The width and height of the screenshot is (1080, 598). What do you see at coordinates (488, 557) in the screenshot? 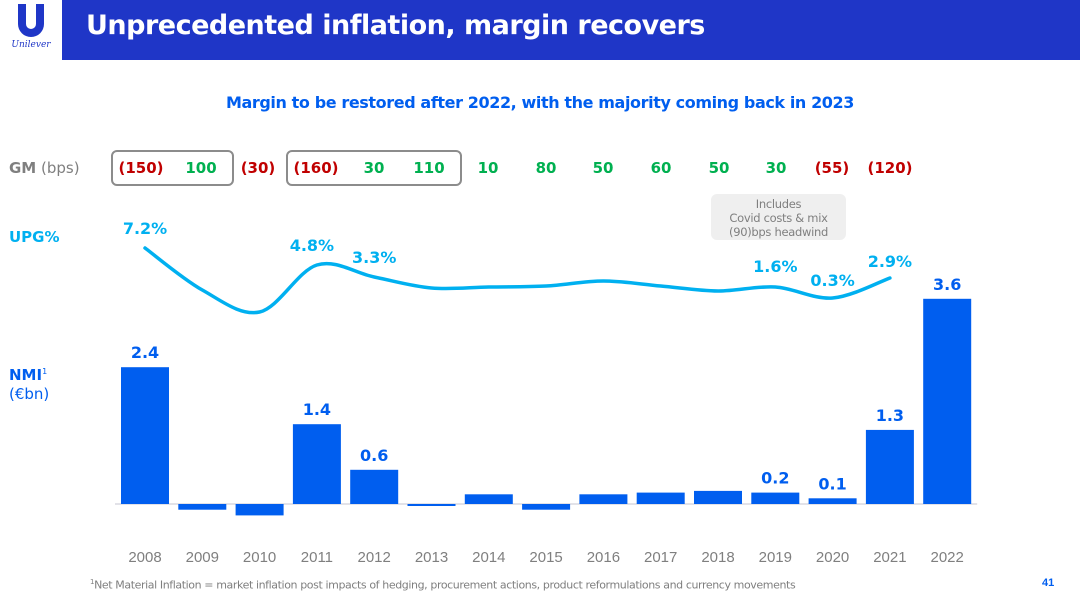
I see `x-tick-label-2014: 2014` at bounding box center [488, 557].